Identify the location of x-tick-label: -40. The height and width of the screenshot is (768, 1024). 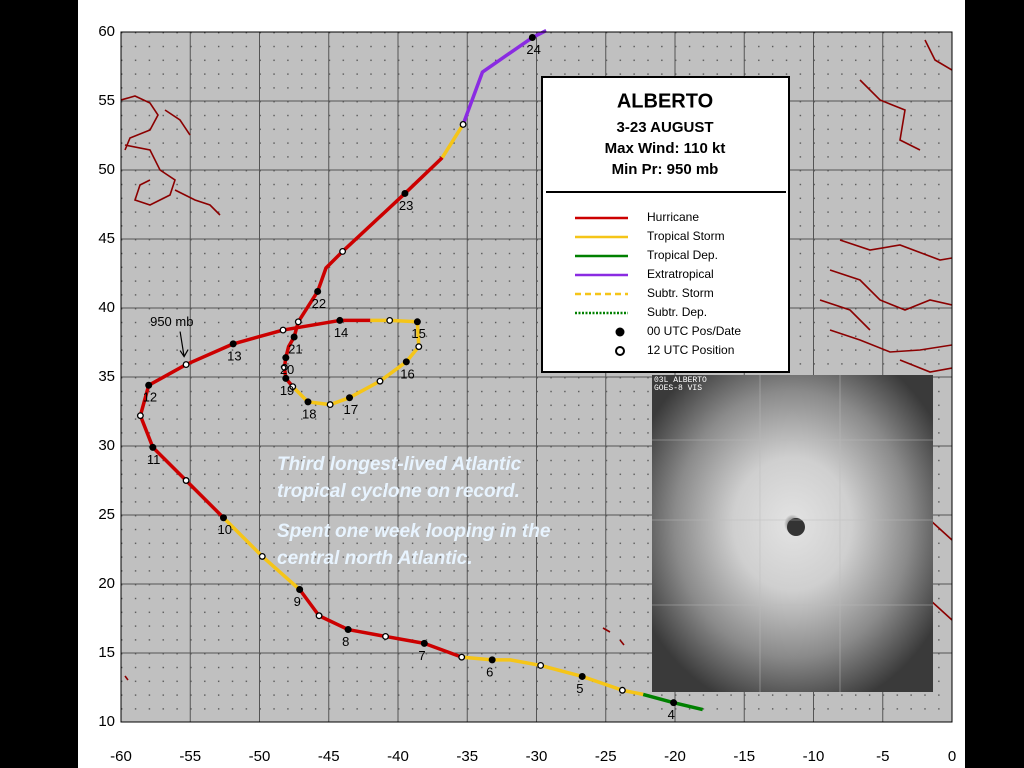
(398, 756).